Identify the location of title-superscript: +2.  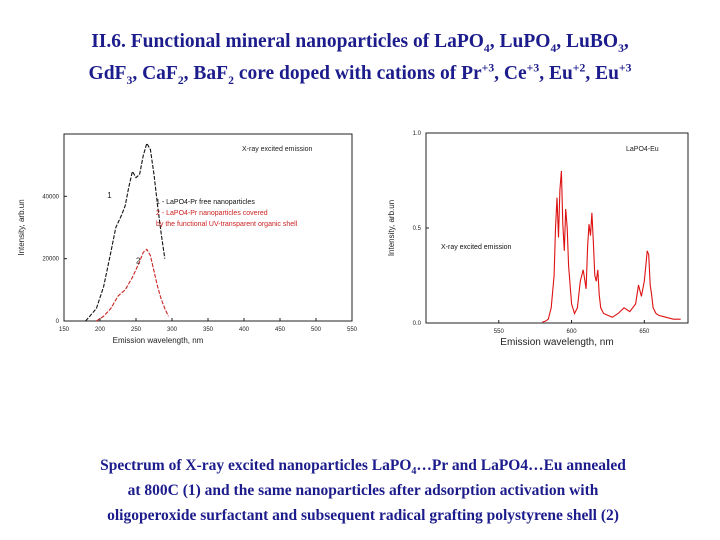
(579, 68).